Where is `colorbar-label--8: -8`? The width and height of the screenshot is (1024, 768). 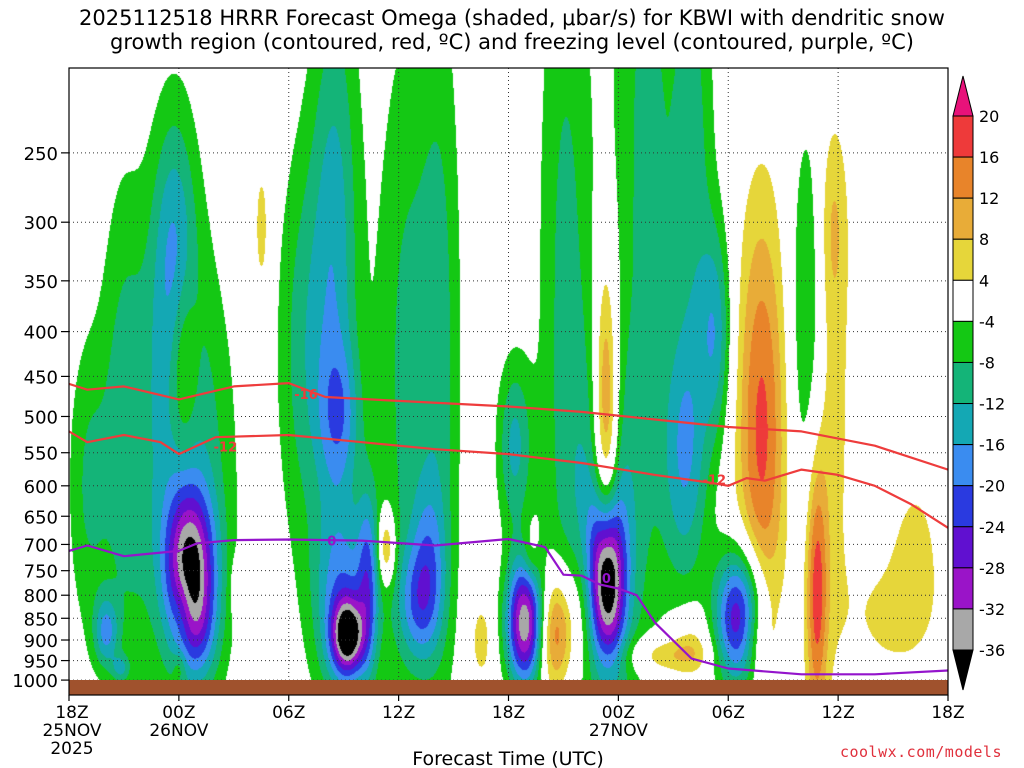
colorbar-label--8: -8 is located at coordinates (987, 362).